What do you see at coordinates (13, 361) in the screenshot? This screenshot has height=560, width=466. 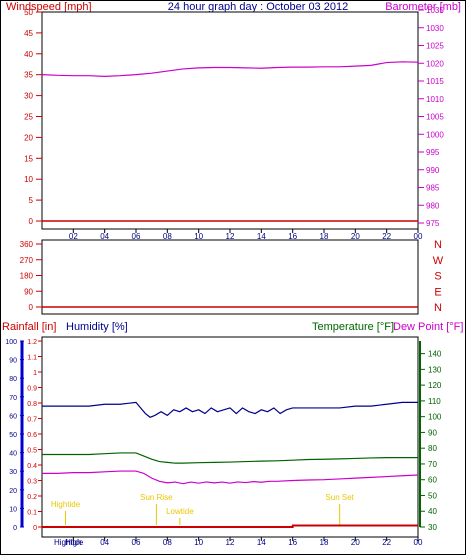 I see `humidity-tick-label: 90` at bounding box center [13, 361].